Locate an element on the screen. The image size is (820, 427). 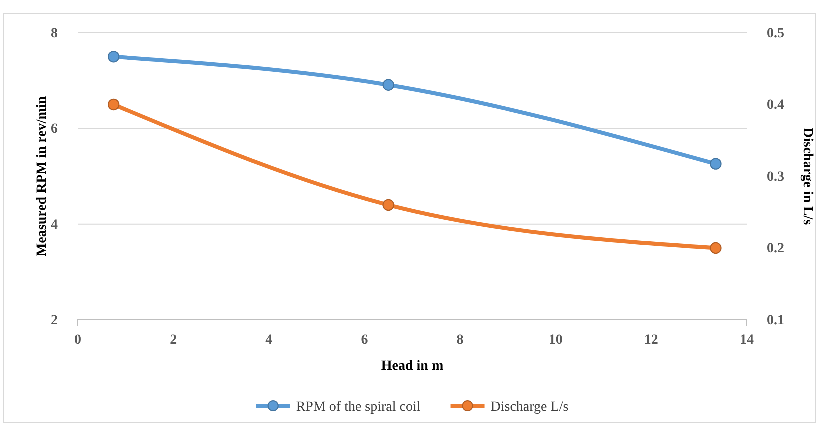
y2-tick-label: 0.5 is located at coordinates (775, 34).